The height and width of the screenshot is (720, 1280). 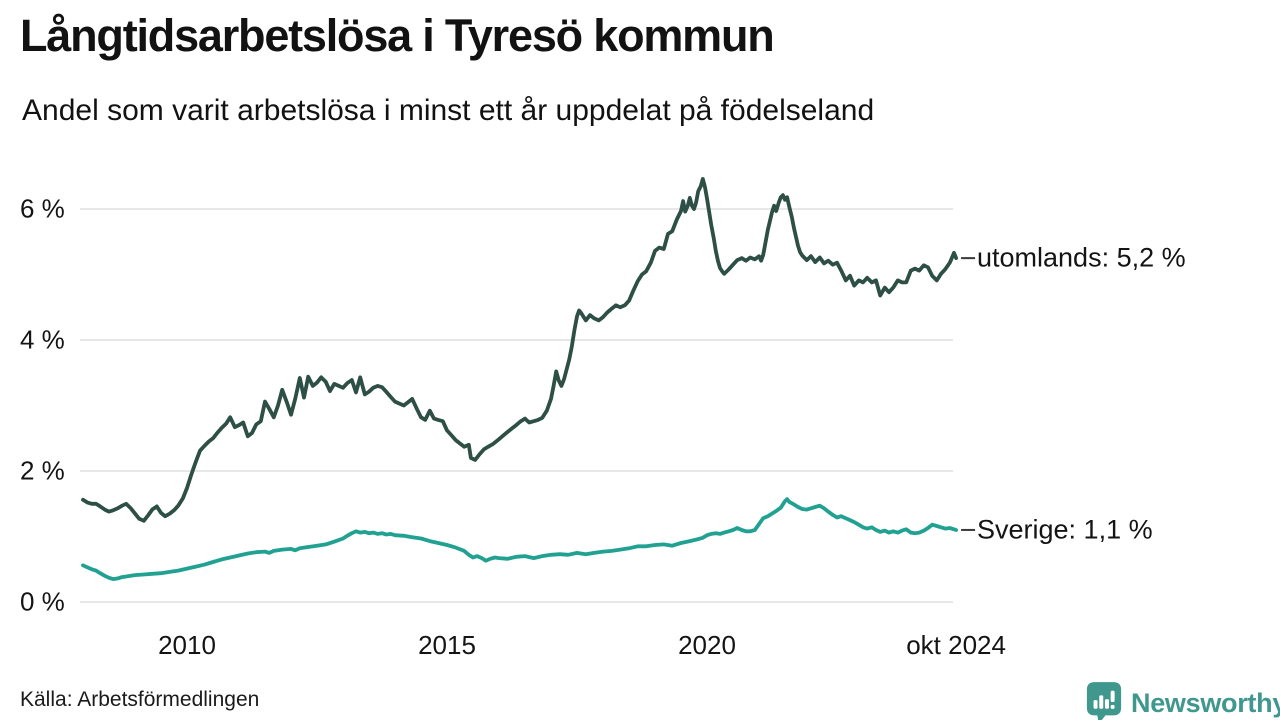 I want to click on newsworthy-wordmark: Newsworthy, so click(x=1205, y=702).